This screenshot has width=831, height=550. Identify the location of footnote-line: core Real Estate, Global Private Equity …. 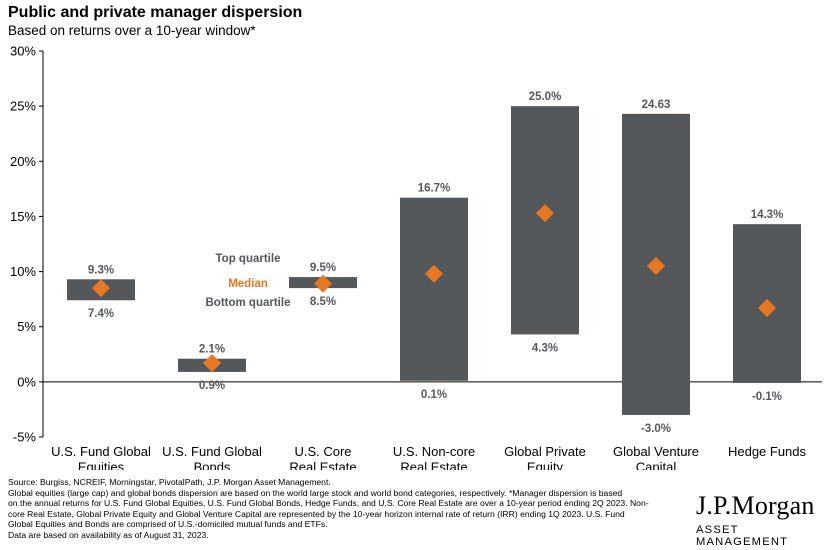
(316, 513).